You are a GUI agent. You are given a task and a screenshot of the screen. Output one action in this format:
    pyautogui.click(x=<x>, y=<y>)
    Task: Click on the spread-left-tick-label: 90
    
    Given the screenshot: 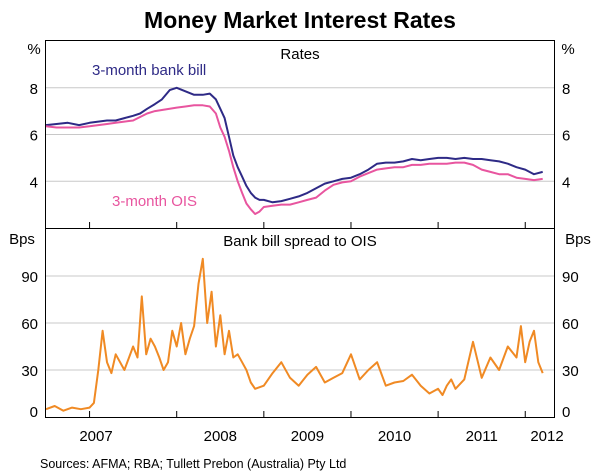 What is the action you would take?
    pyautogui.click(x=29, y=277)
    